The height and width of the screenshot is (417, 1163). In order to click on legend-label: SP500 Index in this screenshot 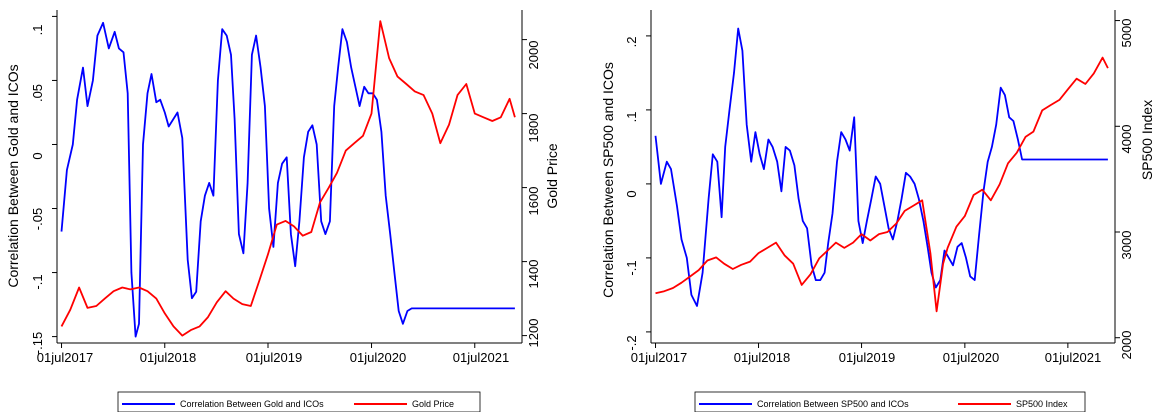, I will do `click(1042, 404)`.